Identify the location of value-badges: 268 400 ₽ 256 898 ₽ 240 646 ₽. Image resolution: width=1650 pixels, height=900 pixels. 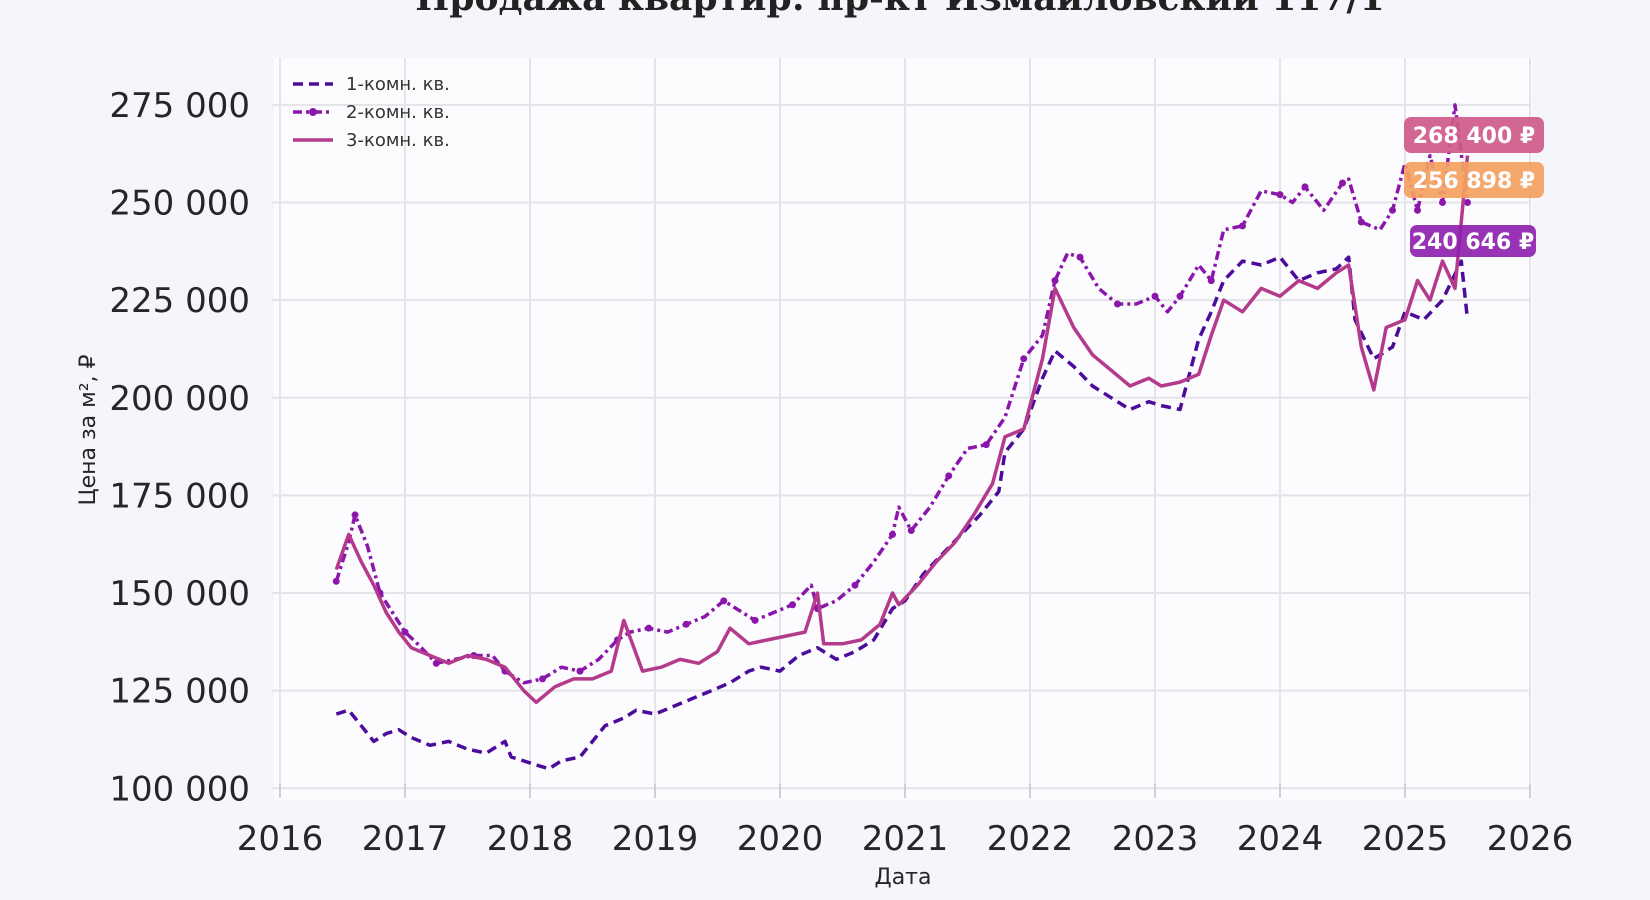
(1474, 187).